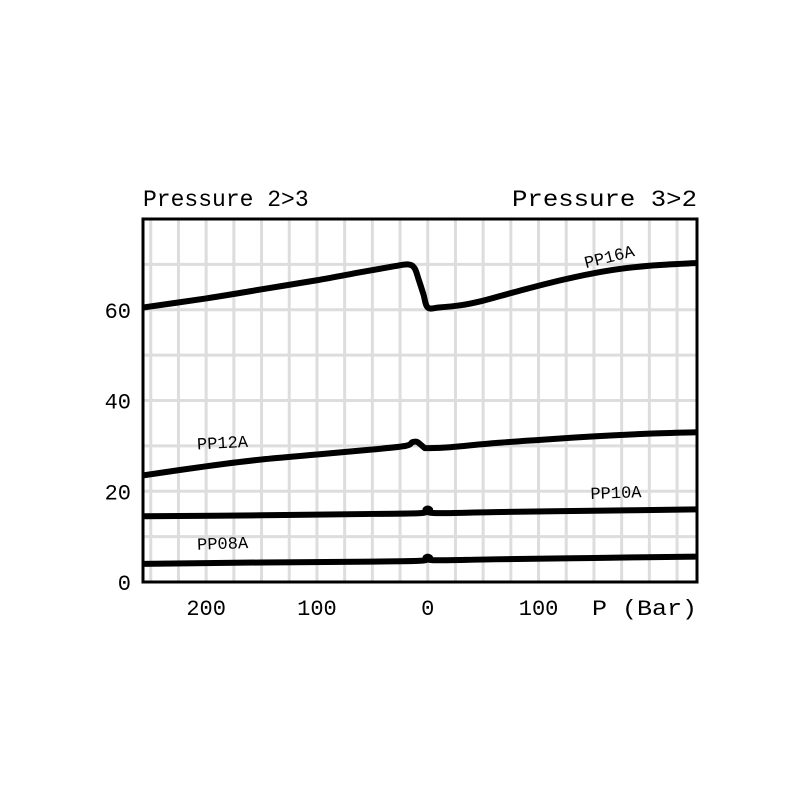 This screenshot has height=800, width=800. Describe the element at coordinates (644, 609) in the screenshot. I see `x-axis-label: P (Bar)` at that location.